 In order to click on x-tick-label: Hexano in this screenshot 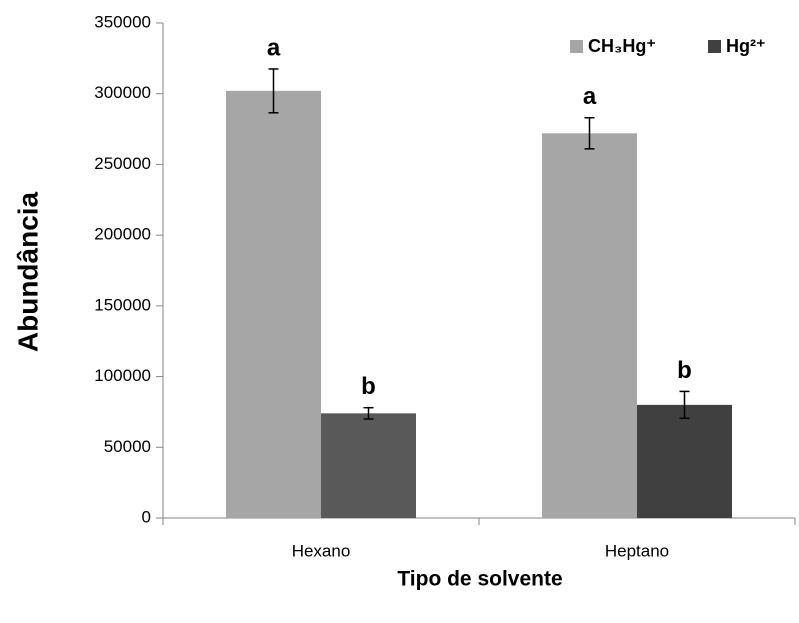, I will do `click(321, 550)`.